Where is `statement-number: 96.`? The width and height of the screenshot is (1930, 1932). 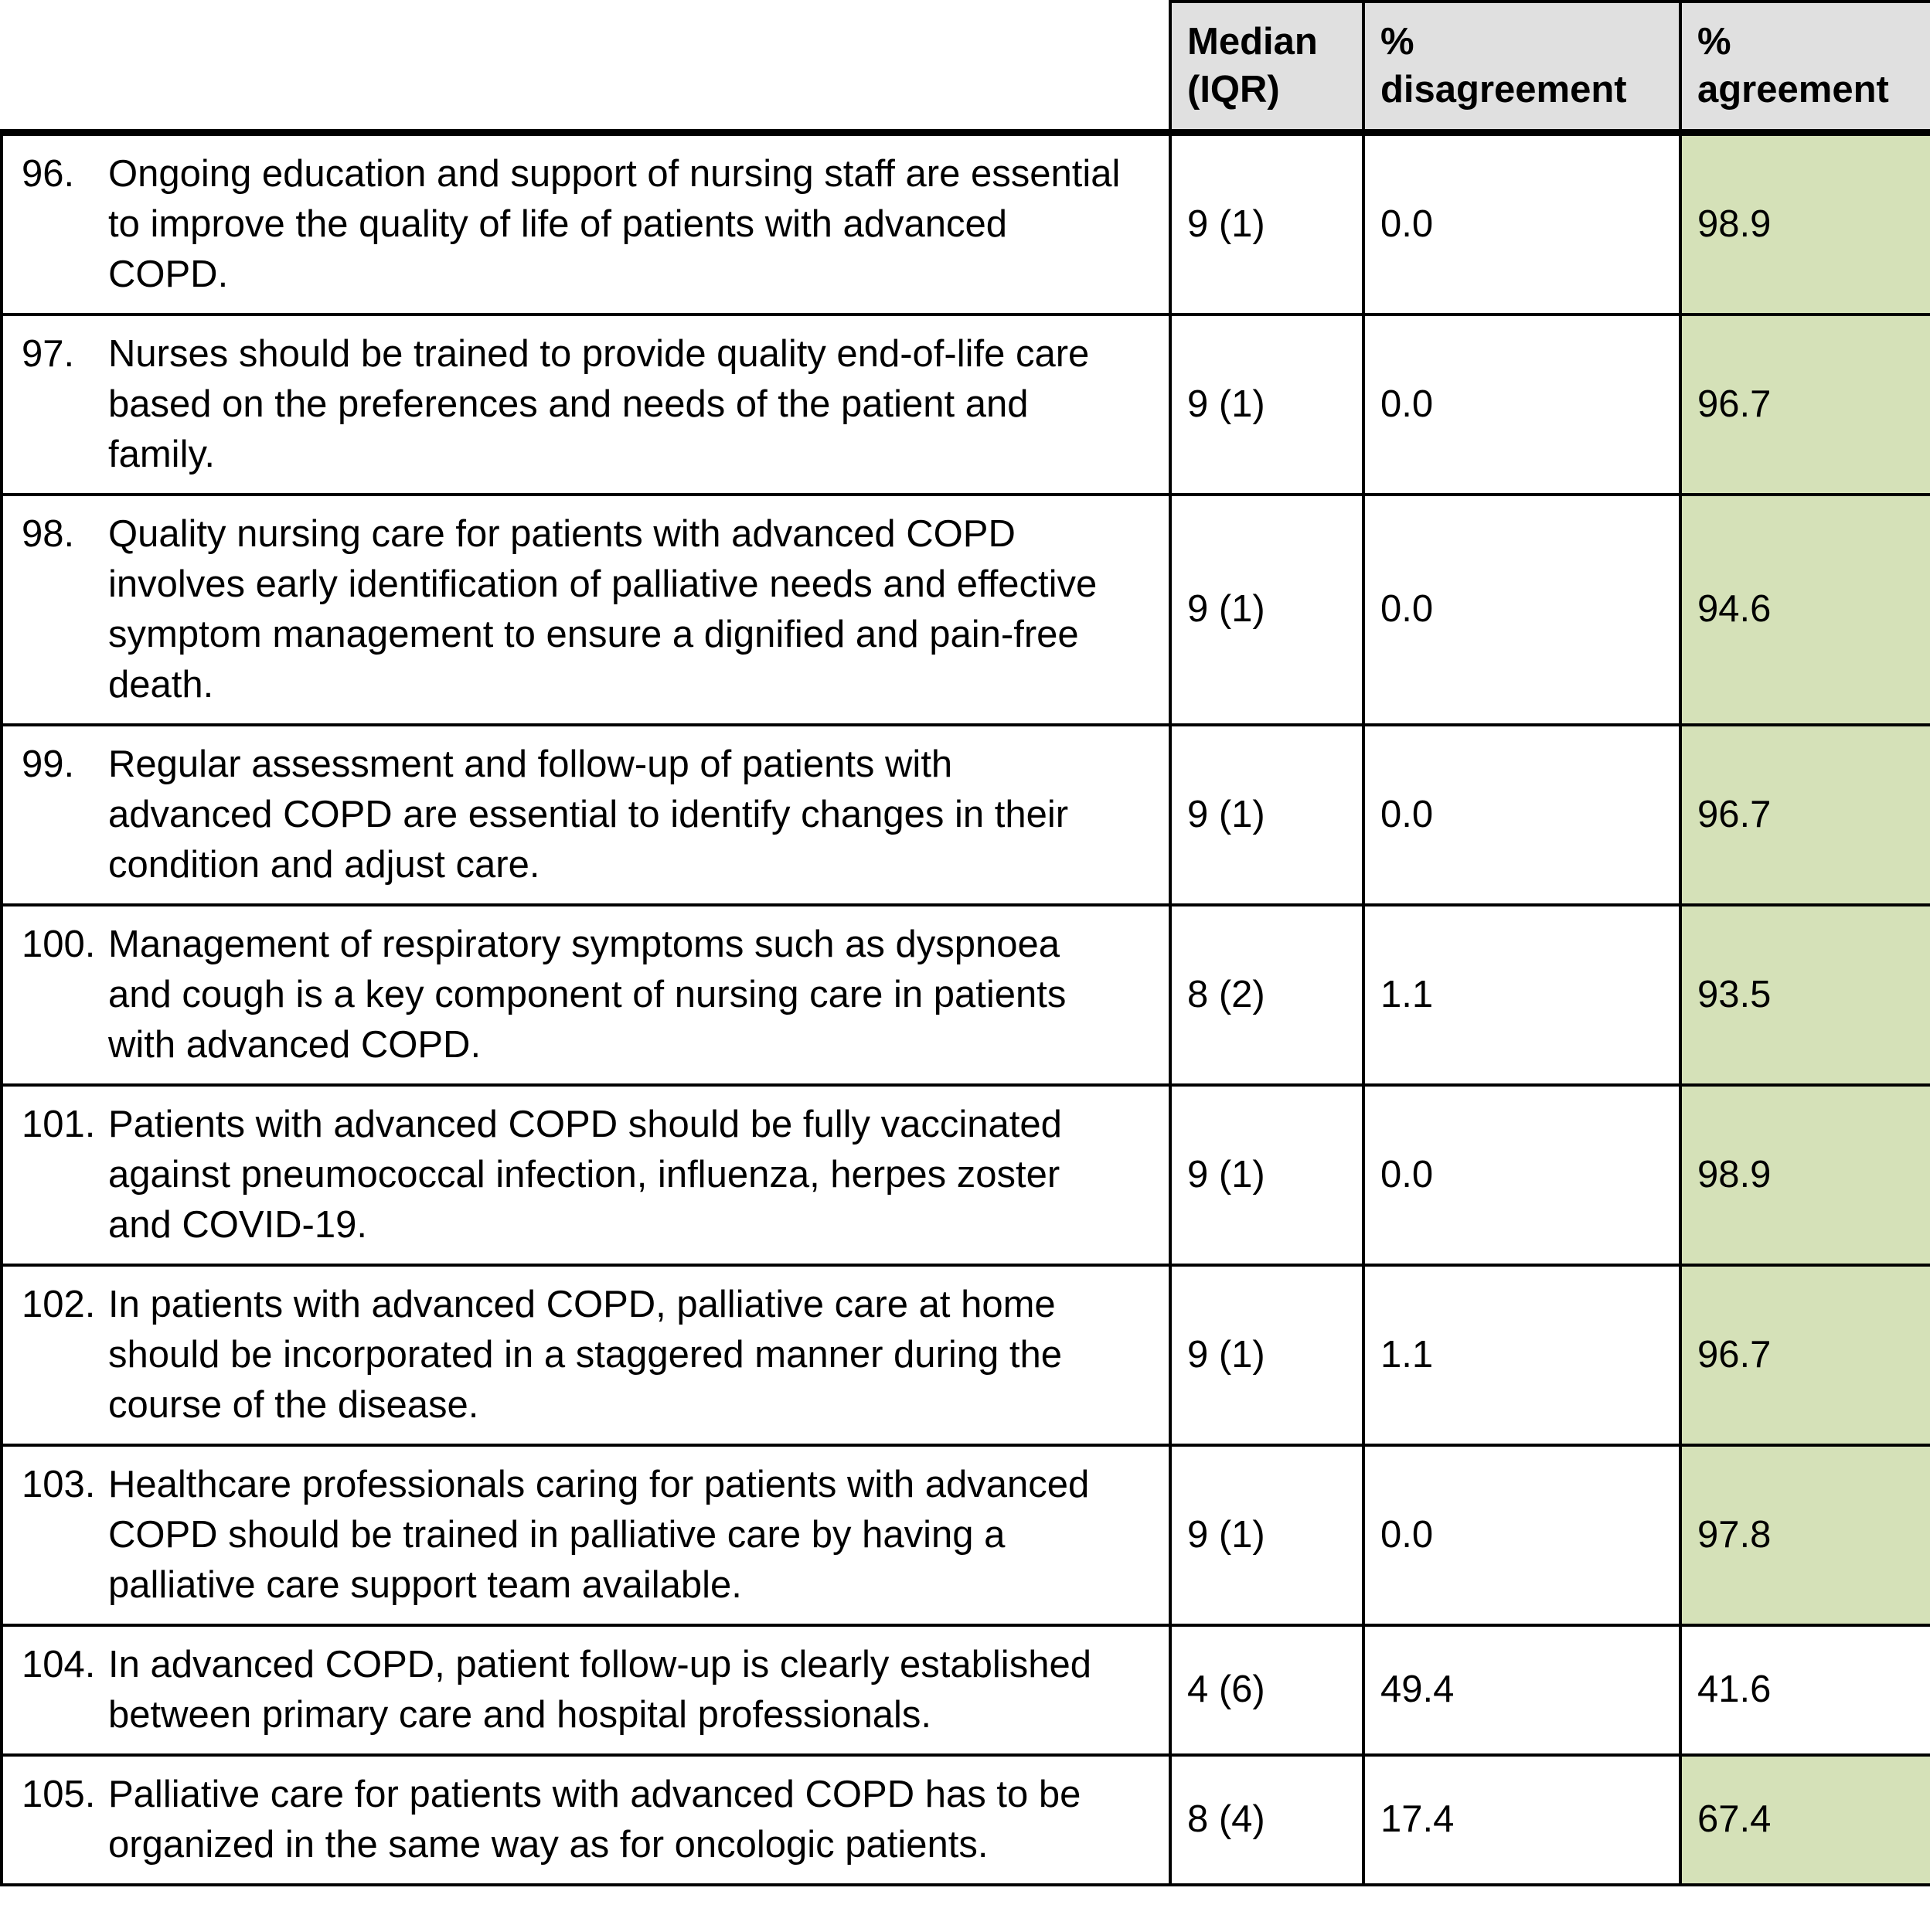 statement-number: 96. is located at coordinates (48, 174).